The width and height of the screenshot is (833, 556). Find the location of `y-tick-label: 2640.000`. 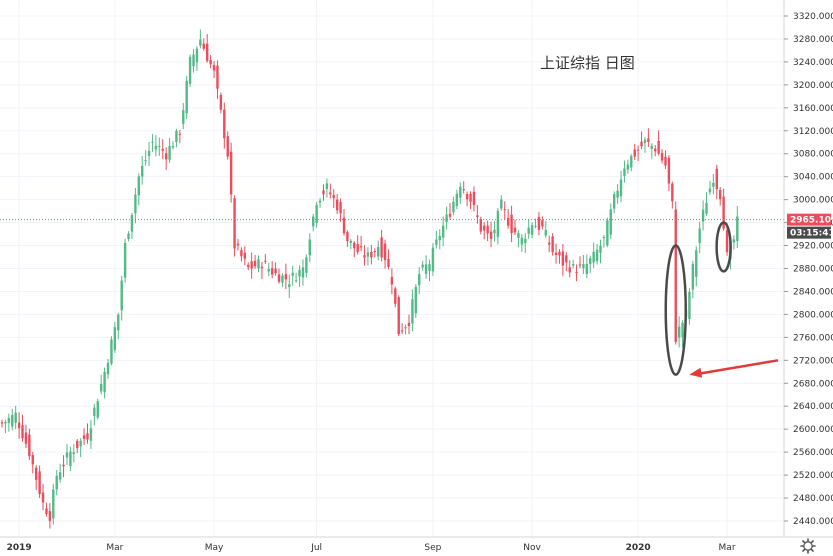

y-tick-label: 2640.000 is located at coordinates (813, 407).